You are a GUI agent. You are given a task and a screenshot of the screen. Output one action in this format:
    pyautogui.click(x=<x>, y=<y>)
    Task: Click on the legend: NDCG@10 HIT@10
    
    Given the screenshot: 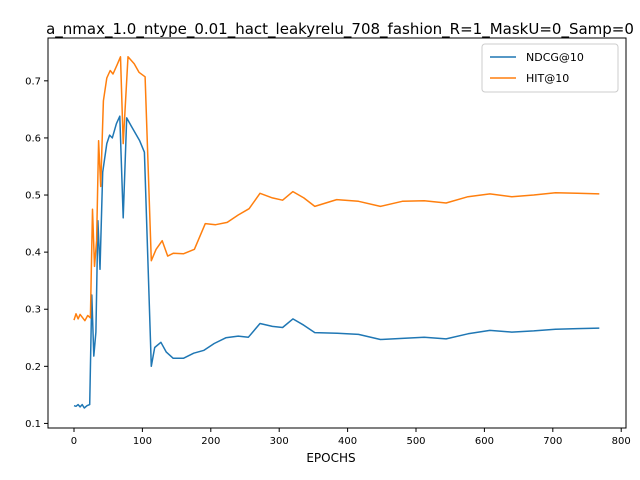 What is the action you would take?
    pyautogui.click(x=550, y=68)
    